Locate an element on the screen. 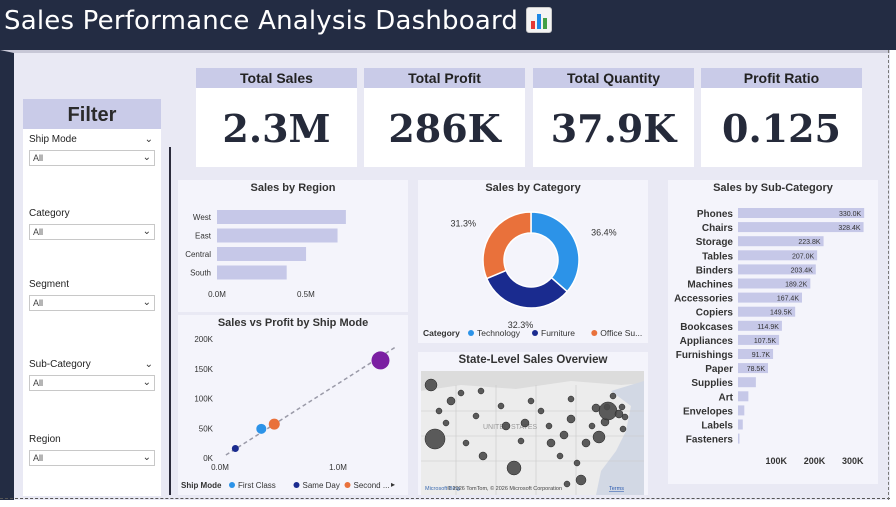 This screenshot has height=507, width=896. kpi-total-sales: Total Sales 2.3M is located at coordinates (276, 117).